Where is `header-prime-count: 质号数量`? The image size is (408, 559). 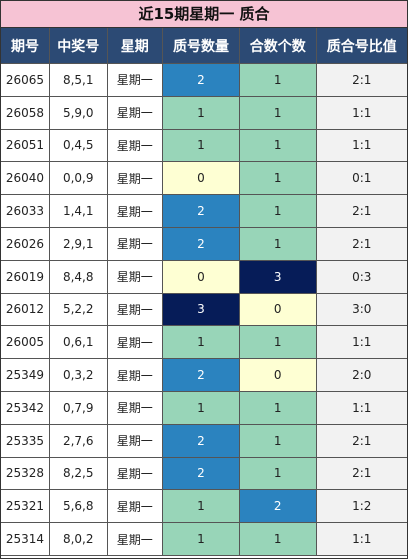 header-prime-count: 质号数量 is located at coordinates (201, 46).